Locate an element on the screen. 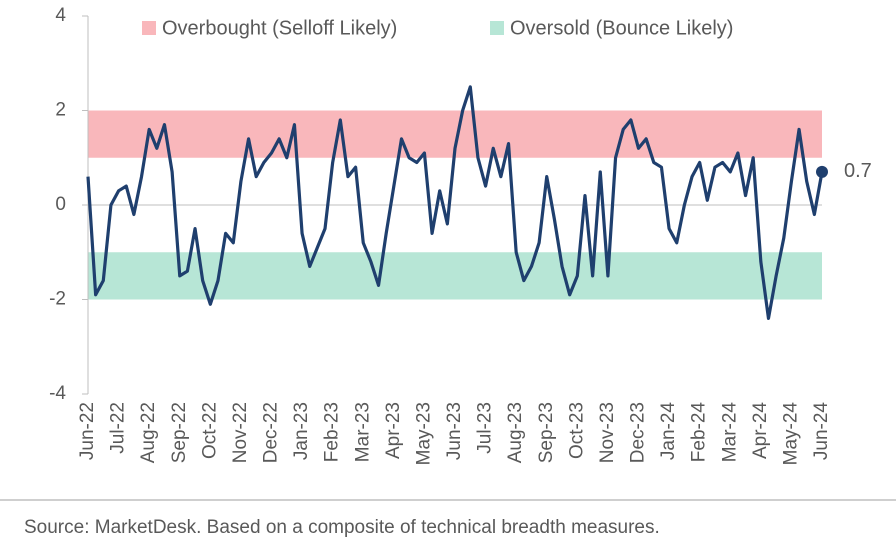 Image resolution: width=896 pixels, height=552 pixels. x-tick-label: Nov-23 is located at coordinates (607, 432).